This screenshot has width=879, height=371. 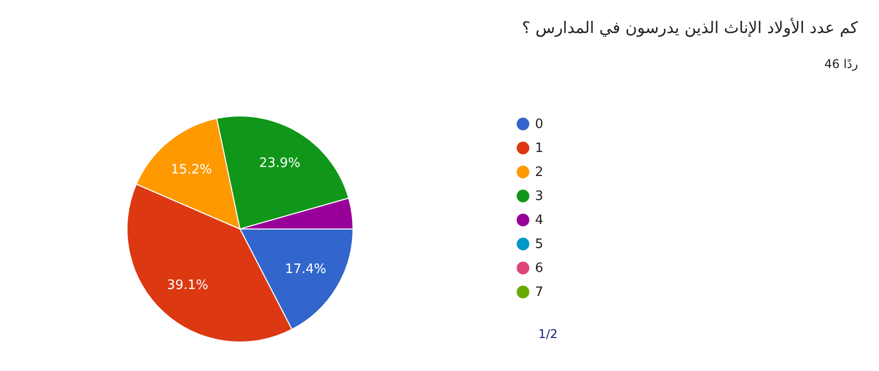 I want to click on legend-label: 6, so click(x=539, y=268).